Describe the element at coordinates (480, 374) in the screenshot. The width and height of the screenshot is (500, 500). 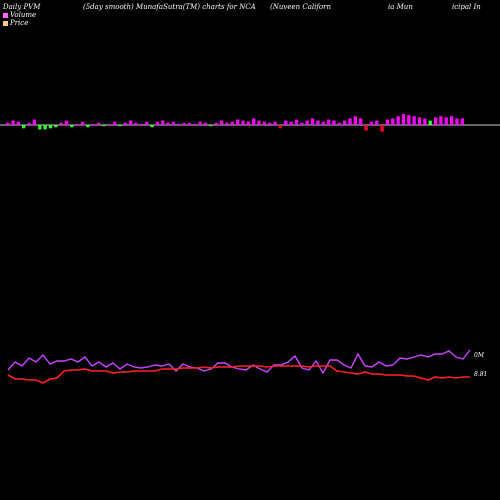
I see `right-label-price: 8.81` at that location.